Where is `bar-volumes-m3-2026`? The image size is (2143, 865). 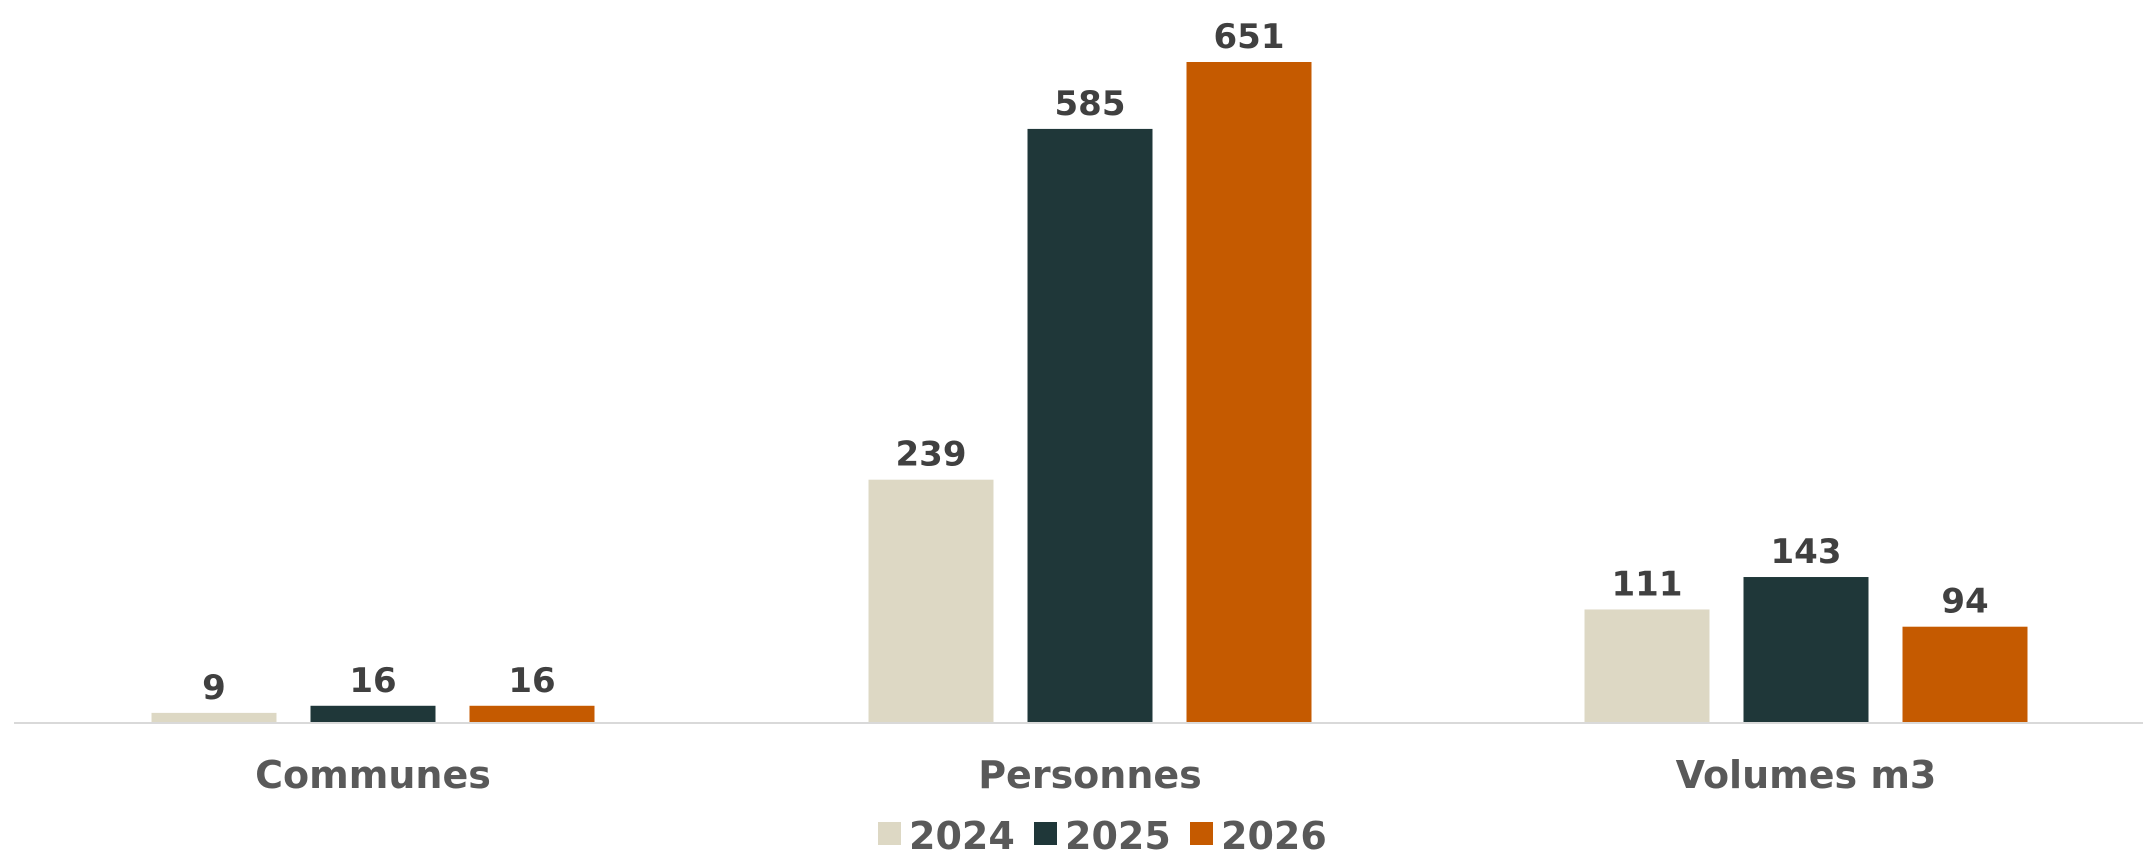 bar-volumes-m3-2026 is located at coordinates (1965, 674).